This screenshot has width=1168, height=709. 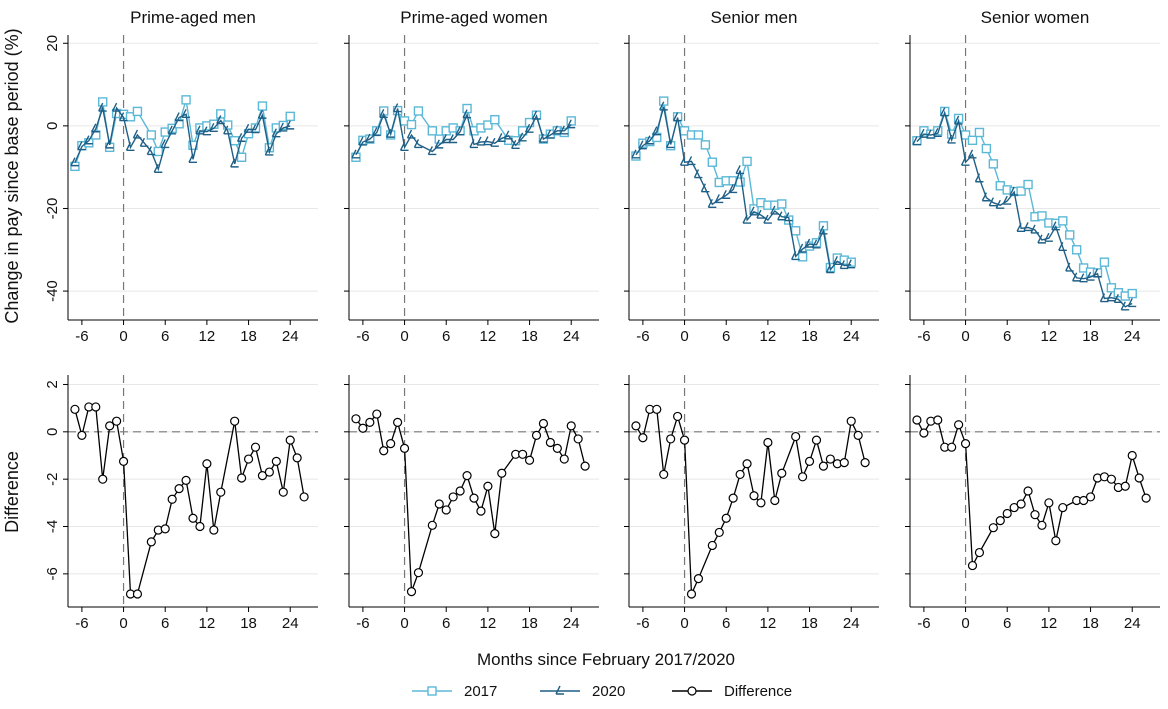 What do you see at coordinates (12, 492) in the screenshot?
I see `y-axis-label-bottom: Difference` at bounding box center [12, 492].